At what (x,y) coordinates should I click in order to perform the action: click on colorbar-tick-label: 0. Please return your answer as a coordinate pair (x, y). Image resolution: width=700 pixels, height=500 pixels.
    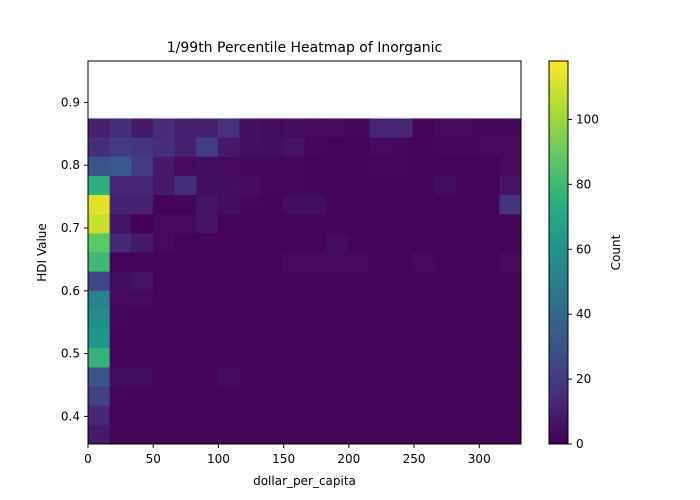
    Looking at the image, I should click on (580, 444).